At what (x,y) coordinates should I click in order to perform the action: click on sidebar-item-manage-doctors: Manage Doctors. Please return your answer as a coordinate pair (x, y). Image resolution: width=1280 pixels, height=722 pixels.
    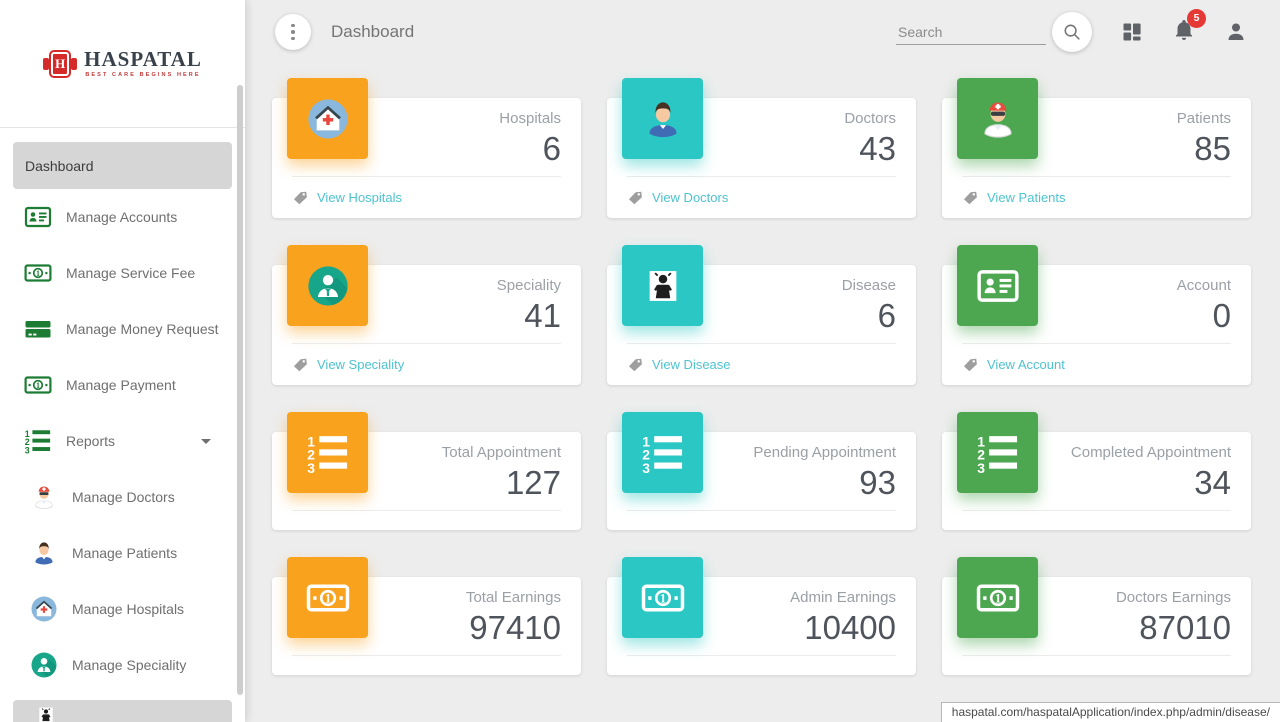
    Looking at the image, I should click on (122, 497).